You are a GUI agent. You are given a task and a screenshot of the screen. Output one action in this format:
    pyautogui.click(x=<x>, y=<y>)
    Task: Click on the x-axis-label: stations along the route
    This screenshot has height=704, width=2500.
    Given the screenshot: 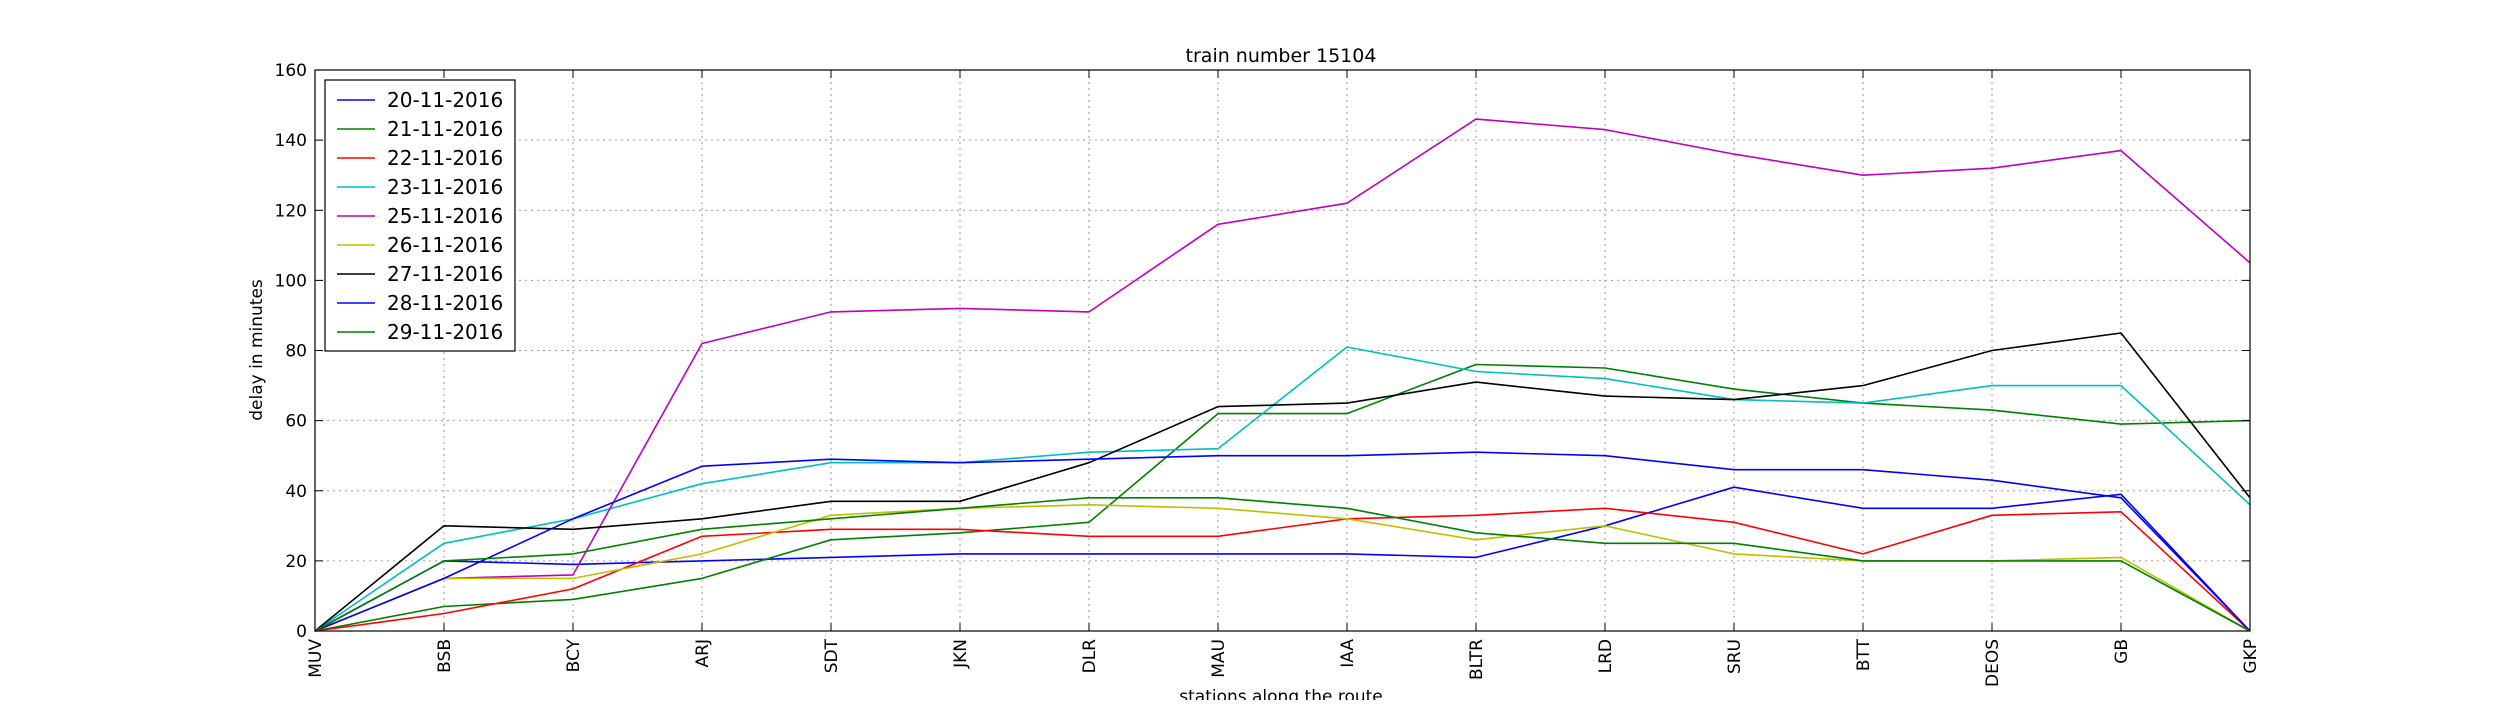 What is the action you would take?
    pyautogui.click(x=1281, y=693)
    